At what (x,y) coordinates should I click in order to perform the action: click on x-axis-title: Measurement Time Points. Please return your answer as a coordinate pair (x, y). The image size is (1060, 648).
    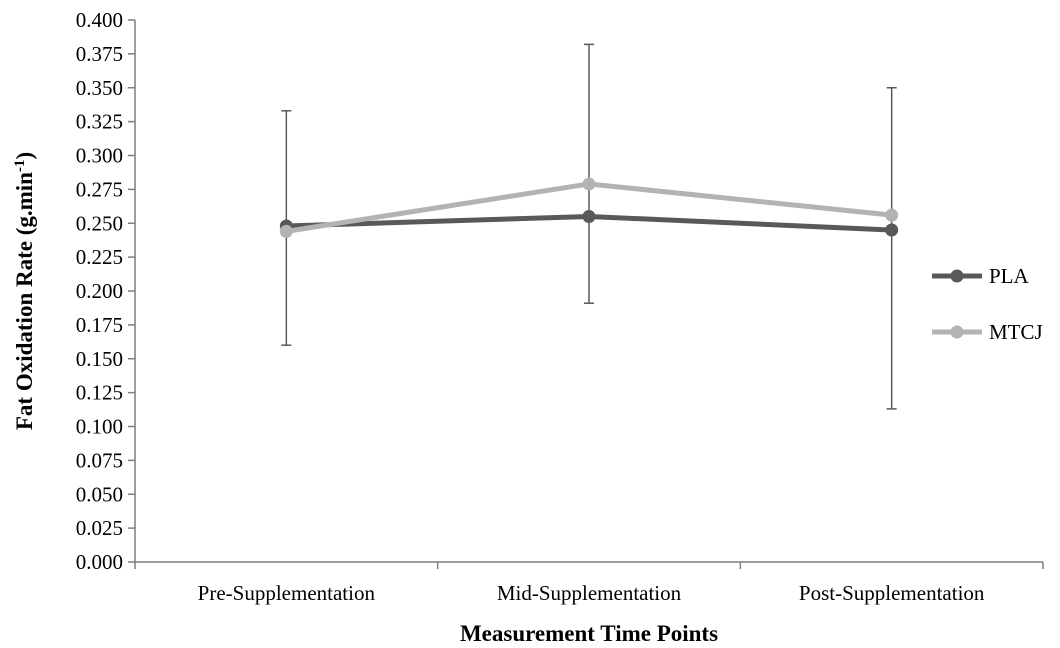
    Looking at the image, I should click on (589, 633).